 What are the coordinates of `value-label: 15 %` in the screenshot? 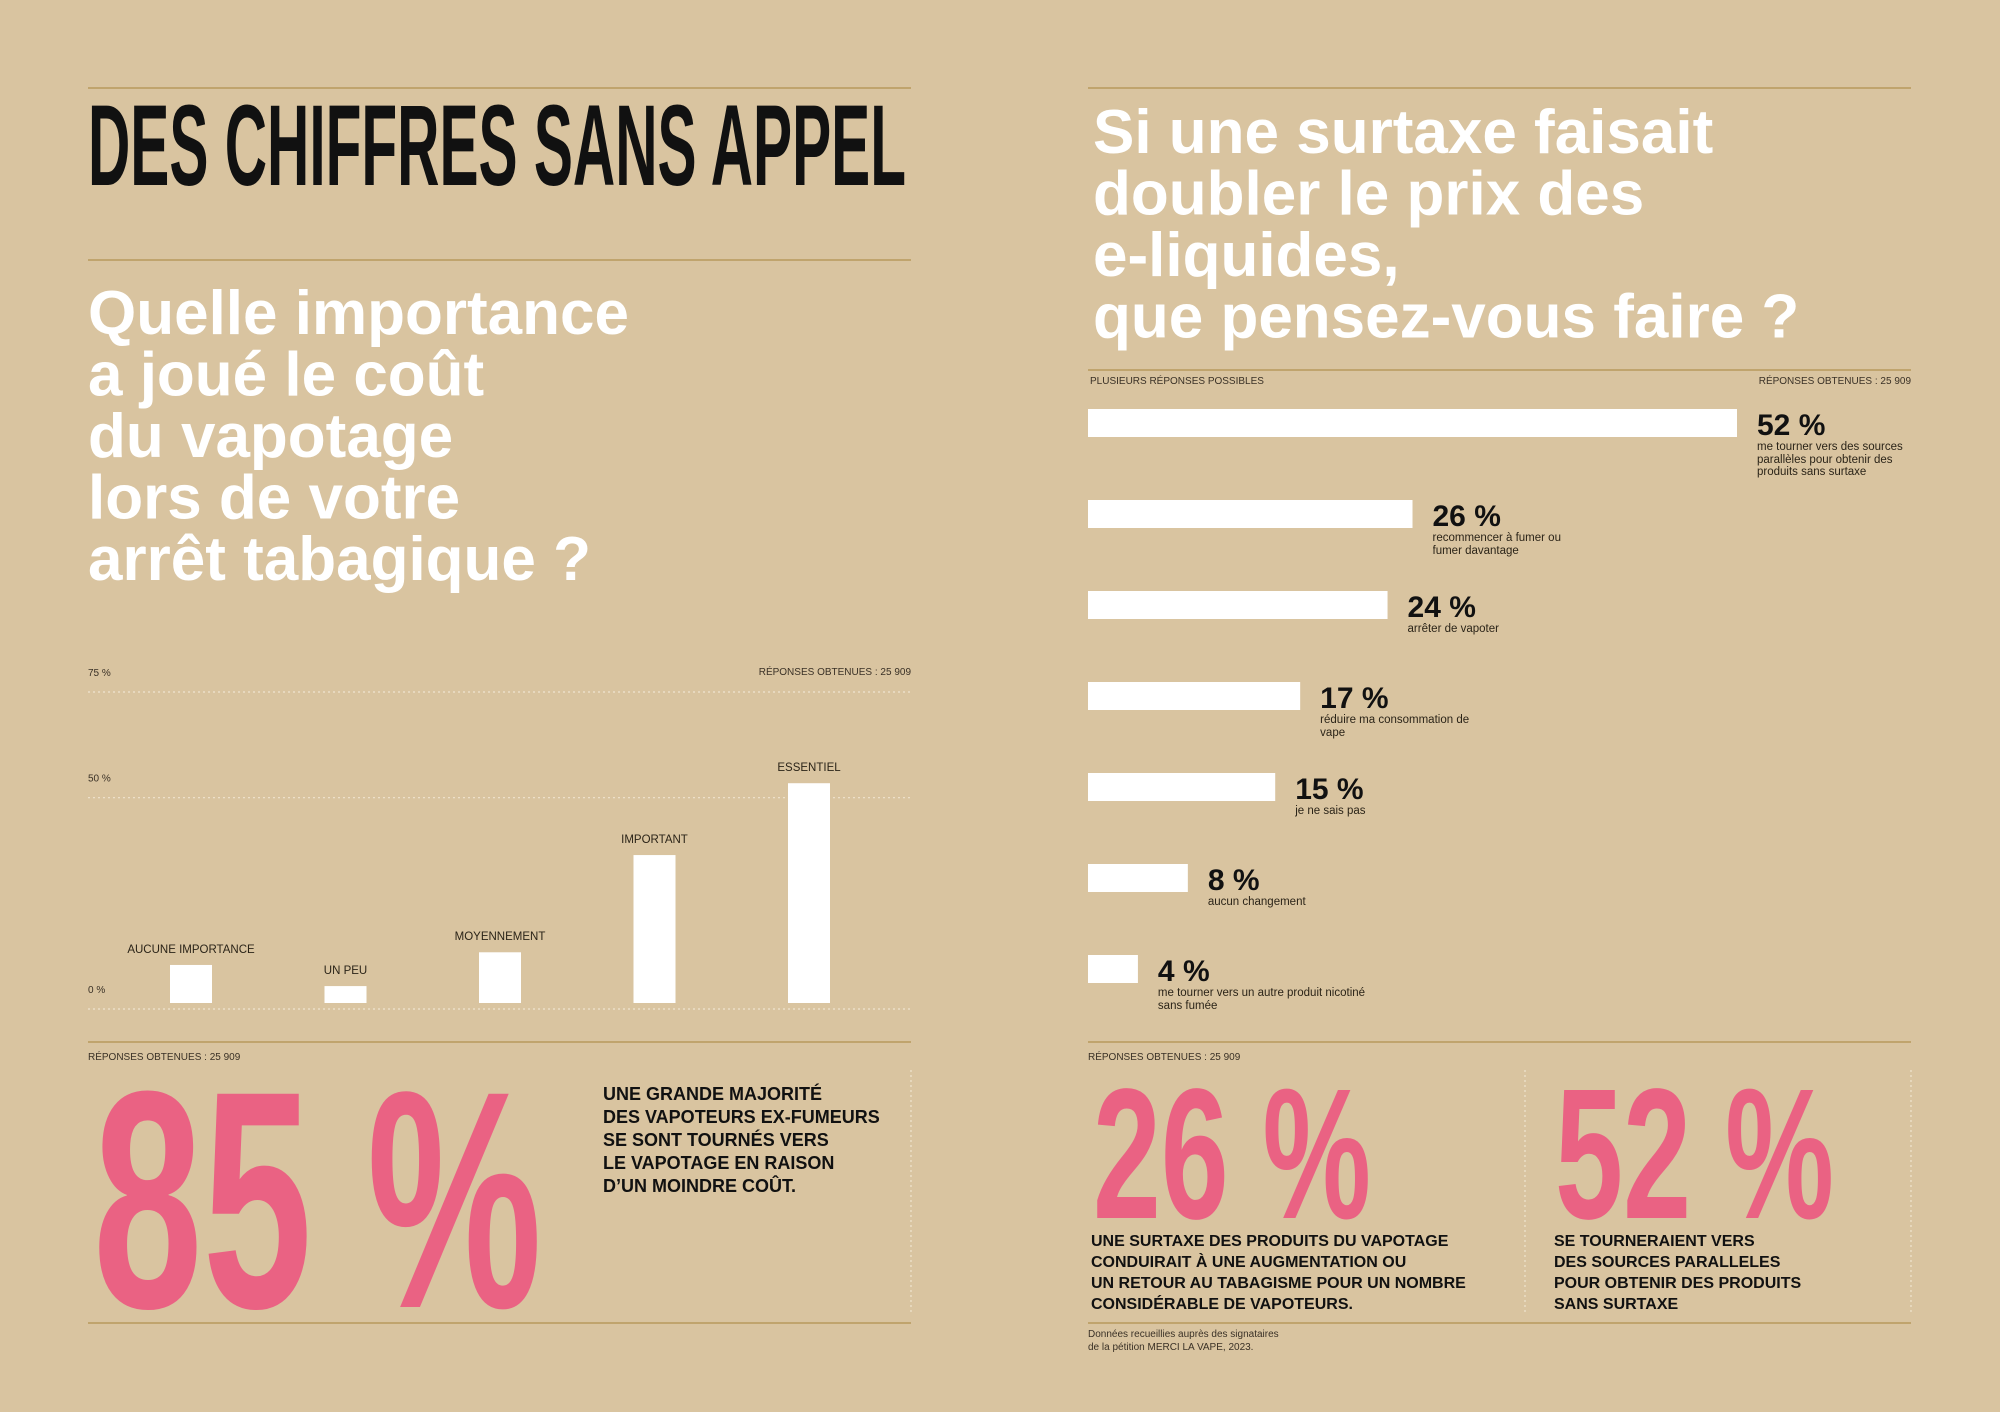 It's located at (1329, 789).